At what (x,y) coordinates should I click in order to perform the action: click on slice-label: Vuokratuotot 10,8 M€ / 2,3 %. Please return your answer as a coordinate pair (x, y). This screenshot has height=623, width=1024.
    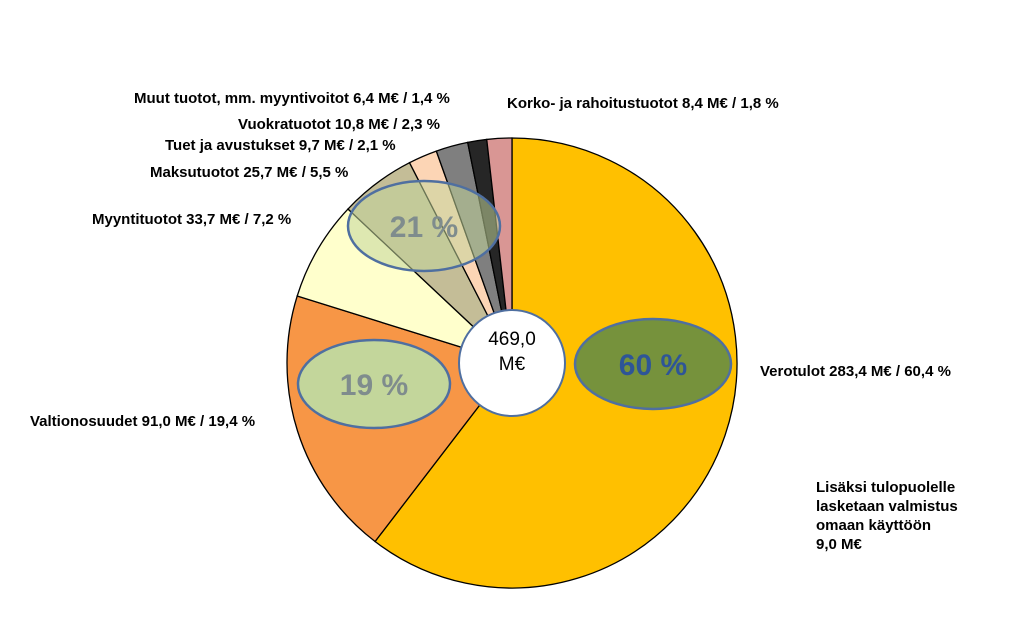
    Looking at the image, I should click on (339, 124).